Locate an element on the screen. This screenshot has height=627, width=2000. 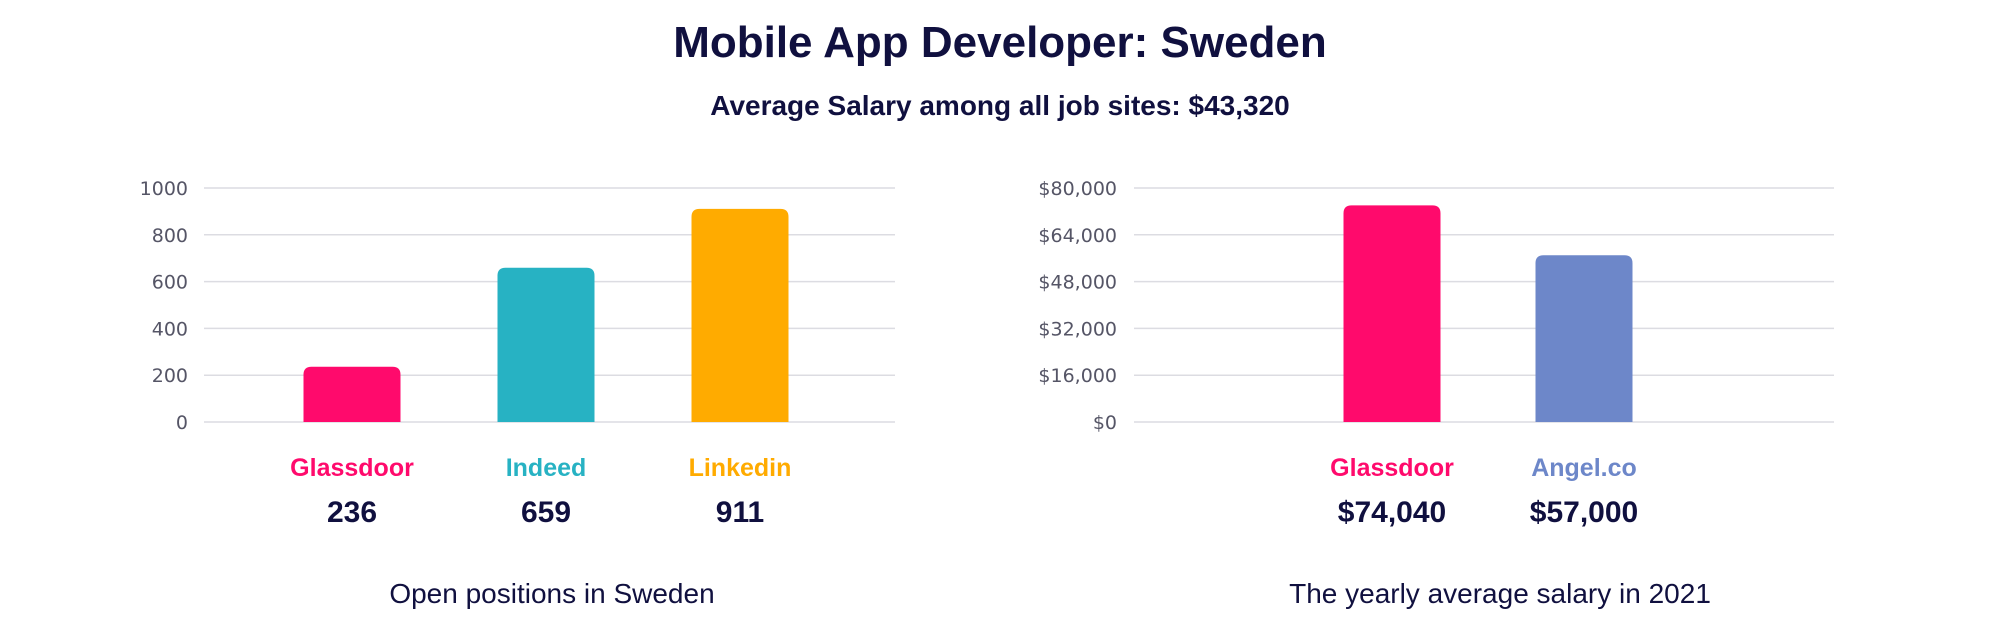
open-positions-caption: Open positions in Sweden is located at coordinates (552, 593).